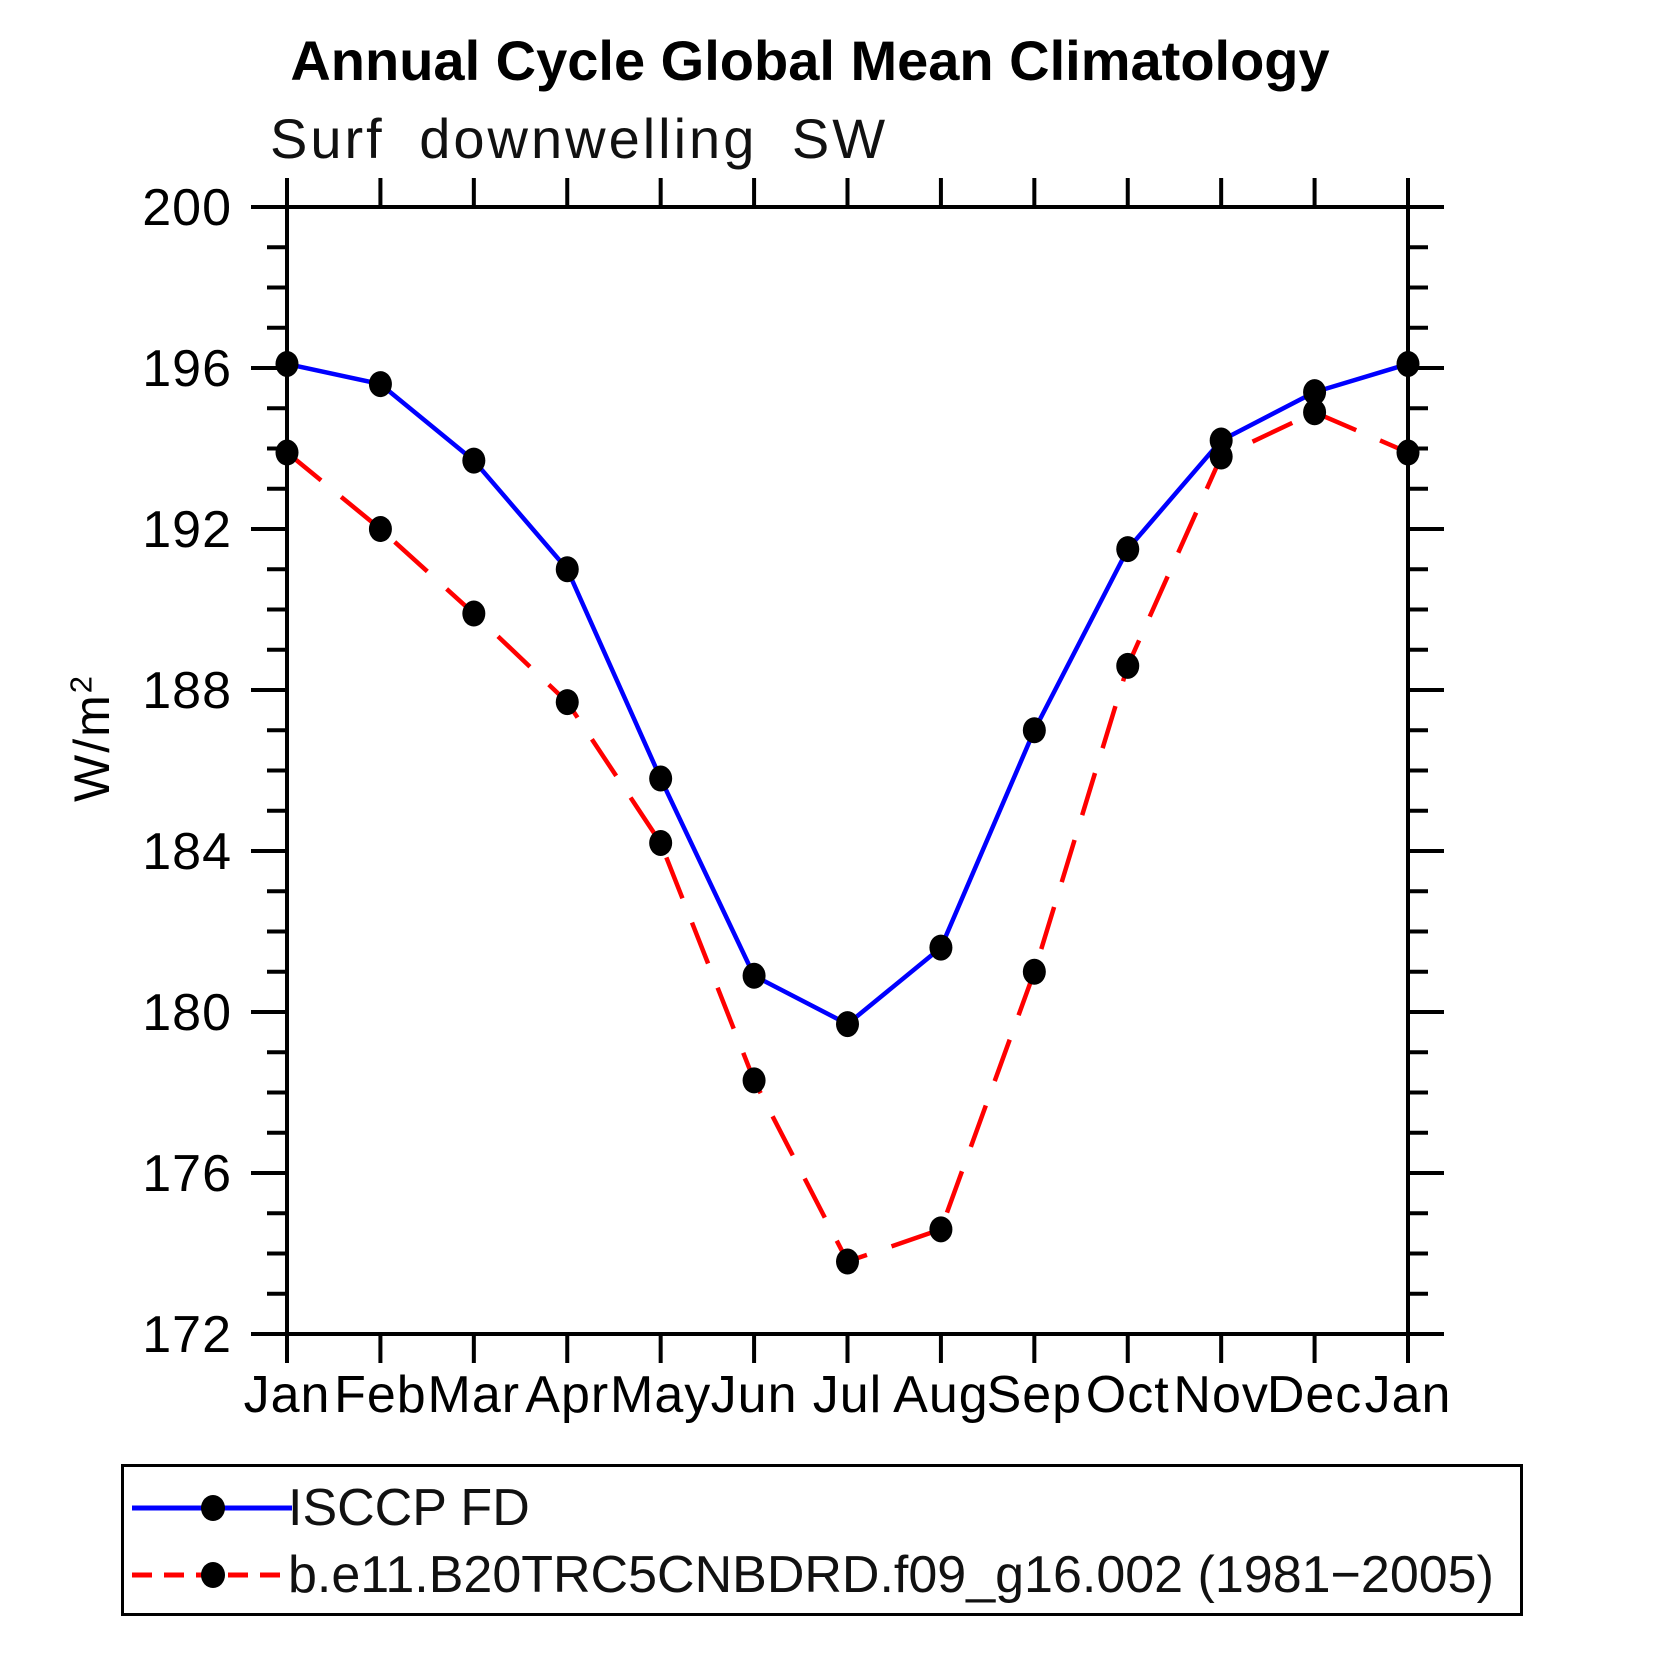 Image resolution: width=1653 pixels, height=1653 pixels. I want to click on x-tick-label: Dec, so click(1314, 1395).